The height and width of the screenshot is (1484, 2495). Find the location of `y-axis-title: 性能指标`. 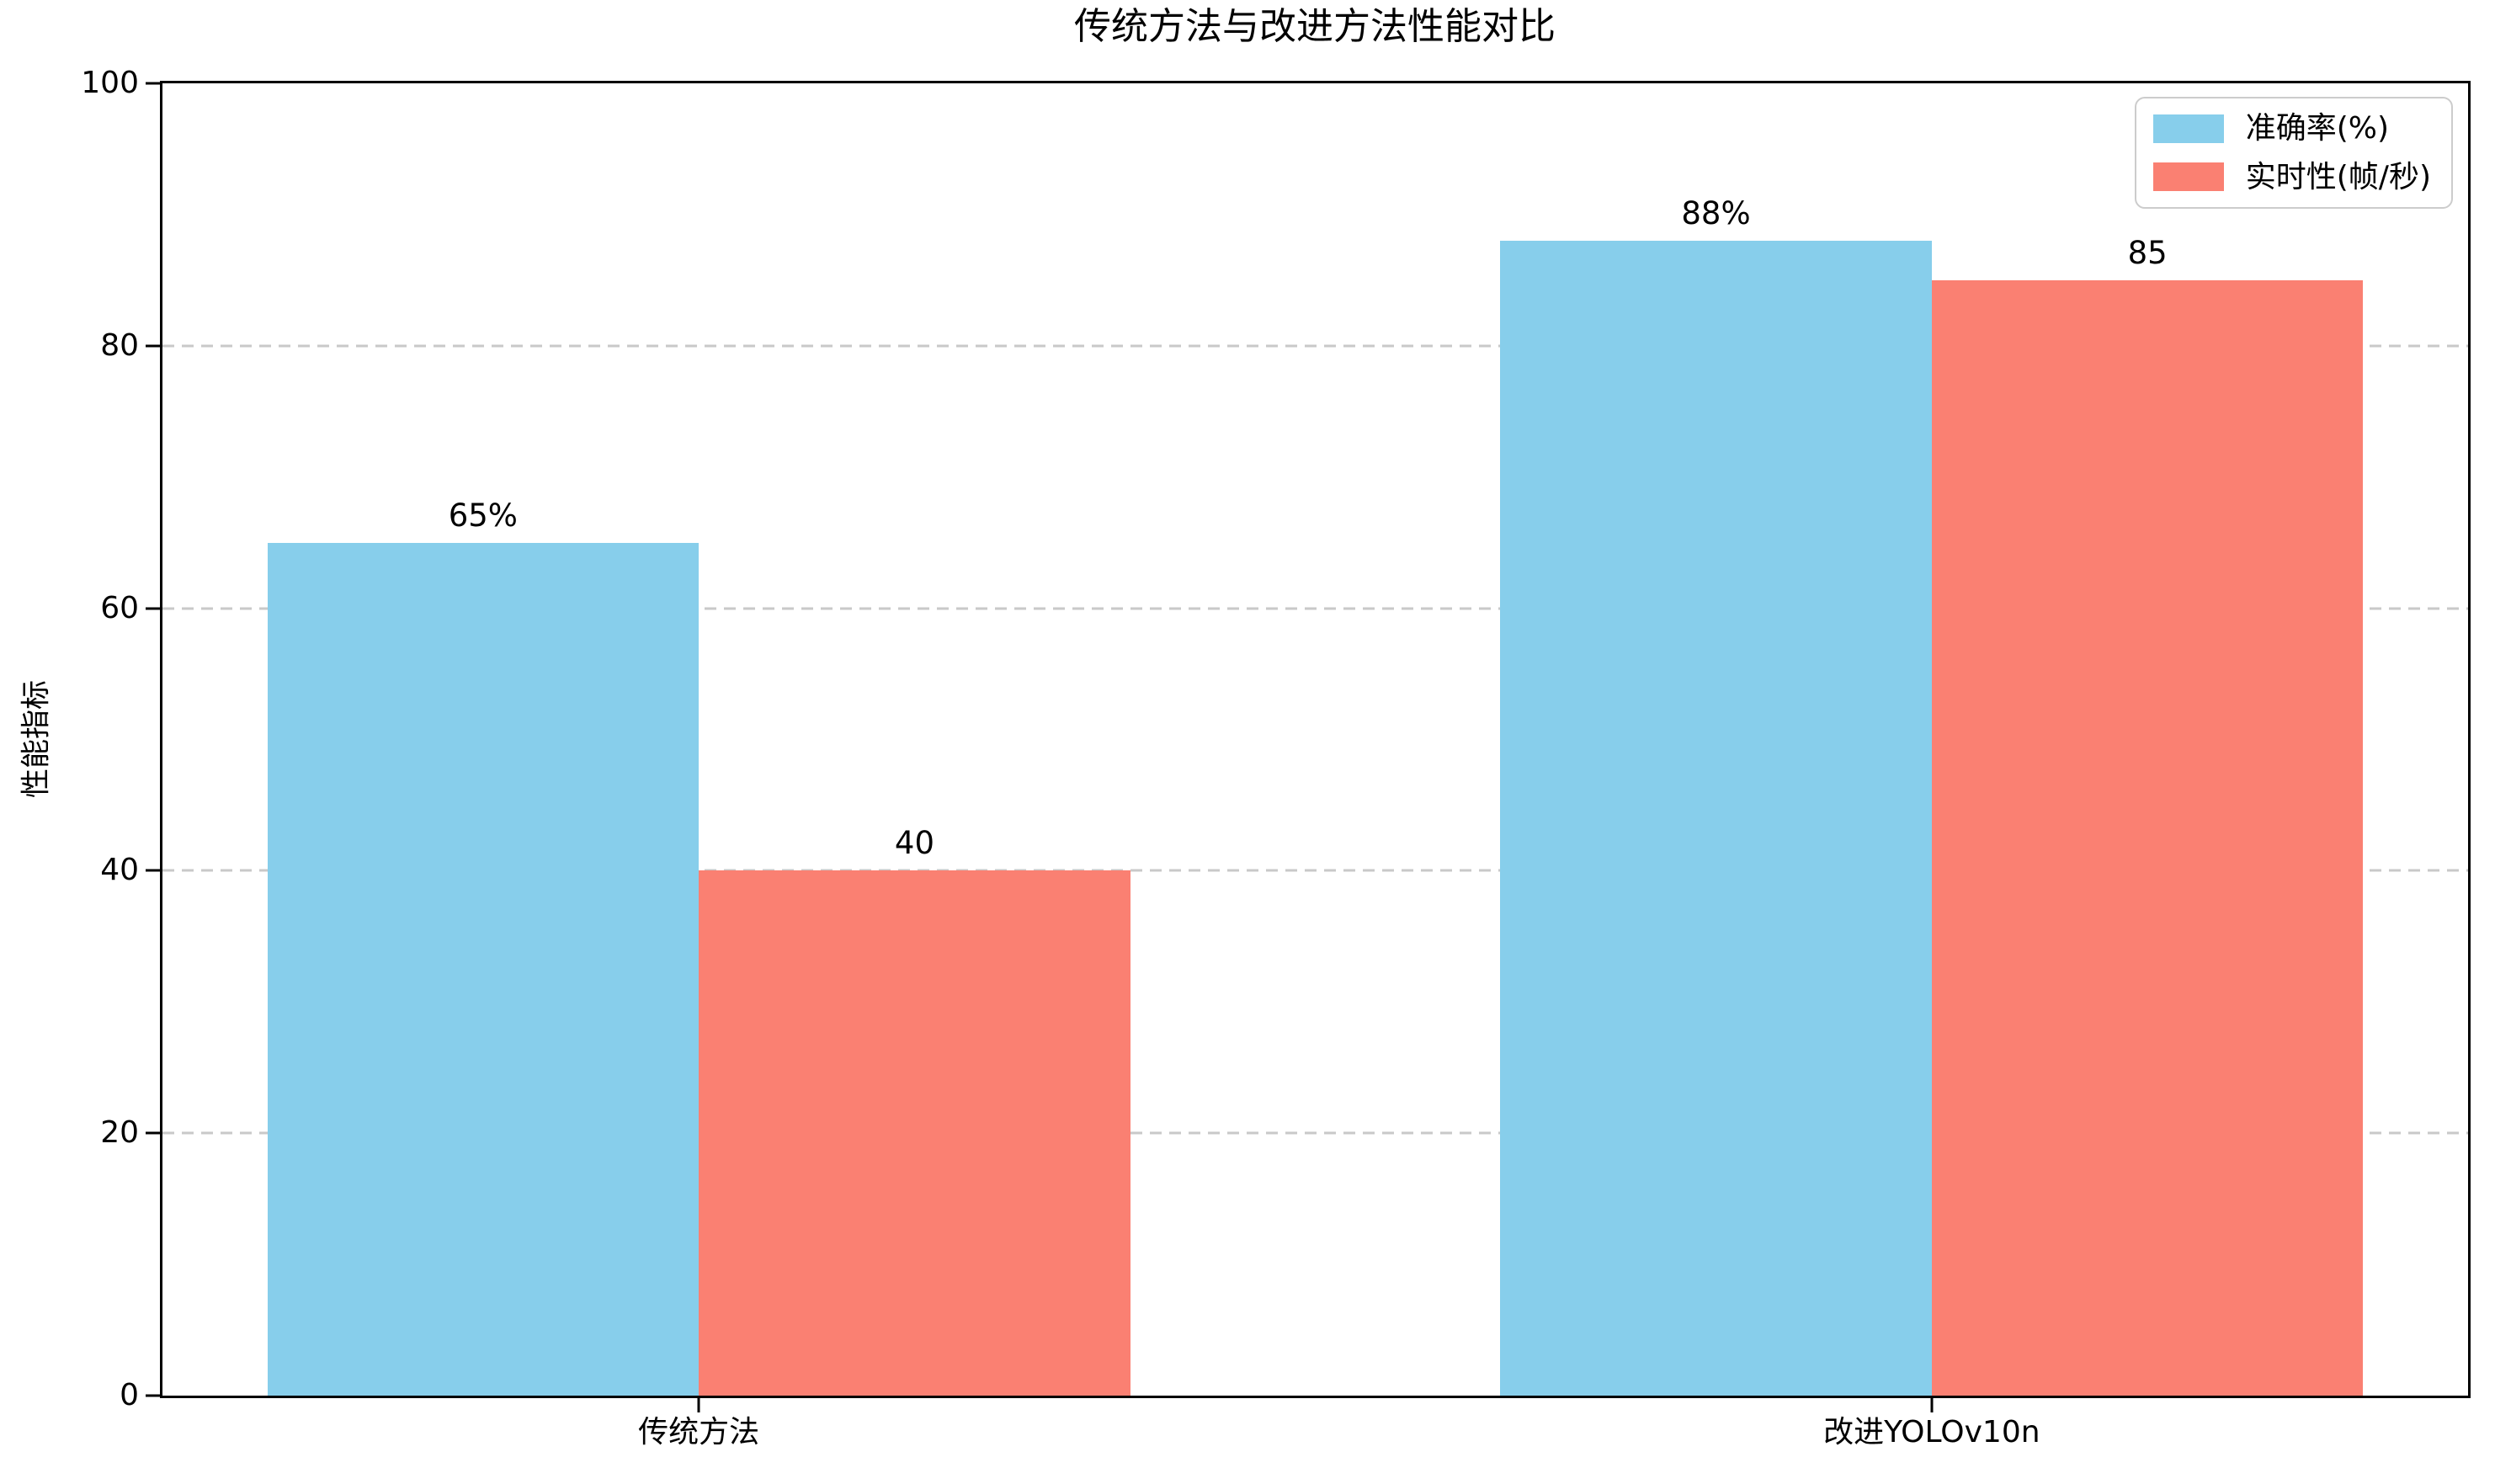

y-axis-title: 性能指标 is located at coordinates (36, 739).